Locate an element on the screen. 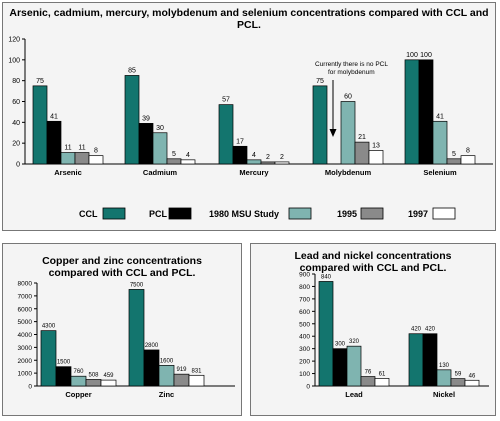 The height and width of the screenshot is (421, 500). bar-value-label: 41 is located at coordinates (440, 116).